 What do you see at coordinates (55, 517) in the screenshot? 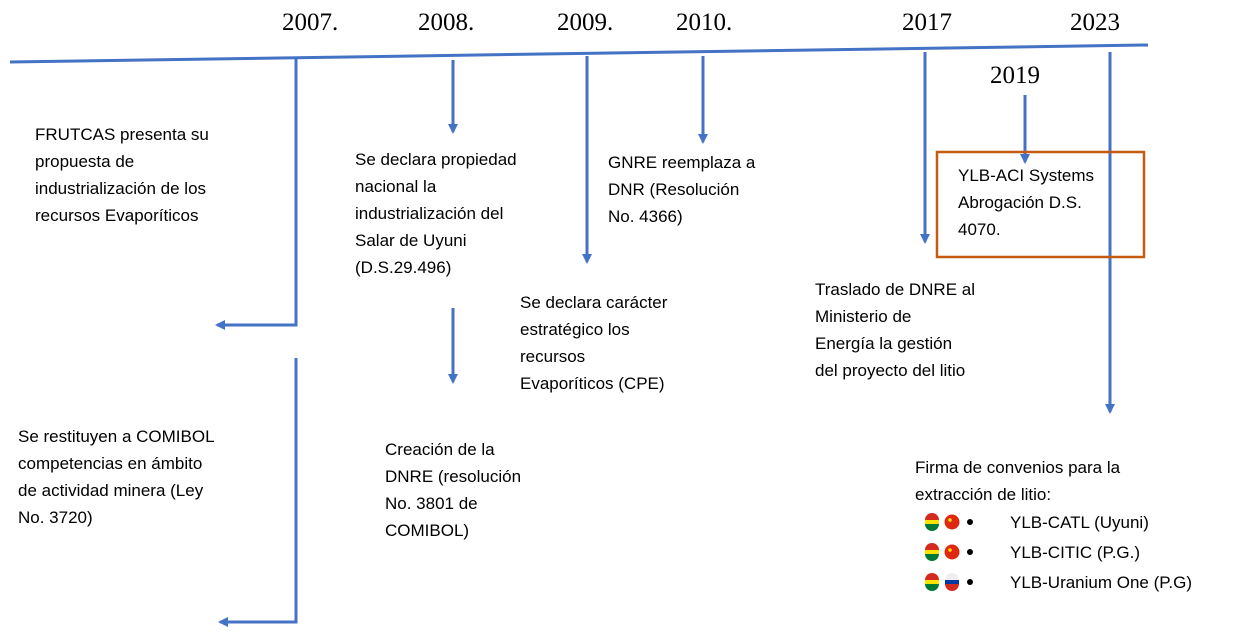
I see `event-text: No. 3720)` at bounding box center [55, 517].